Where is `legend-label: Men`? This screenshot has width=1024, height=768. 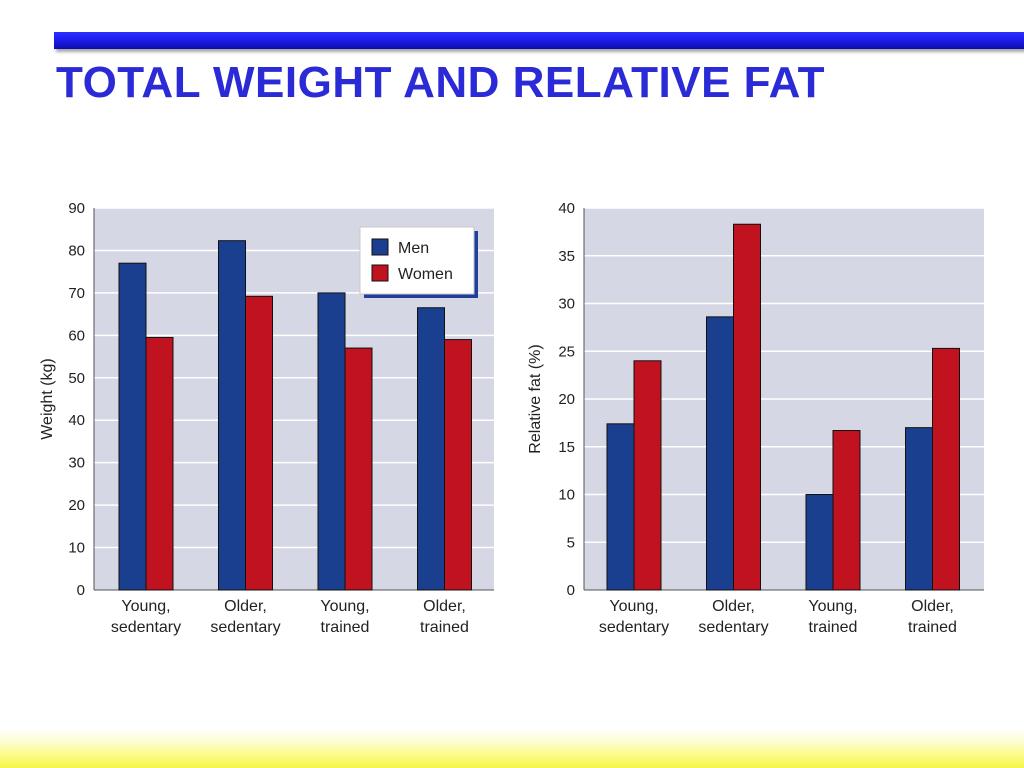 legend-label: Men is located at coordinates (413, 248).